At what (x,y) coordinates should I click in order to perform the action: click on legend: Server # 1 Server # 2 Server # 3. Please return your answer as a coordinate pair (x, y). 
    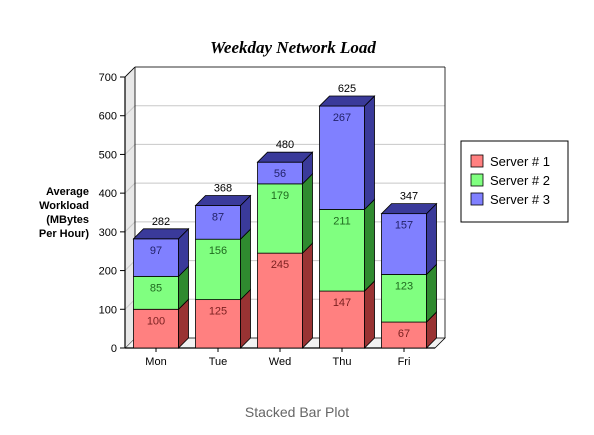
    Looking at the image, I should click on (514, 181).